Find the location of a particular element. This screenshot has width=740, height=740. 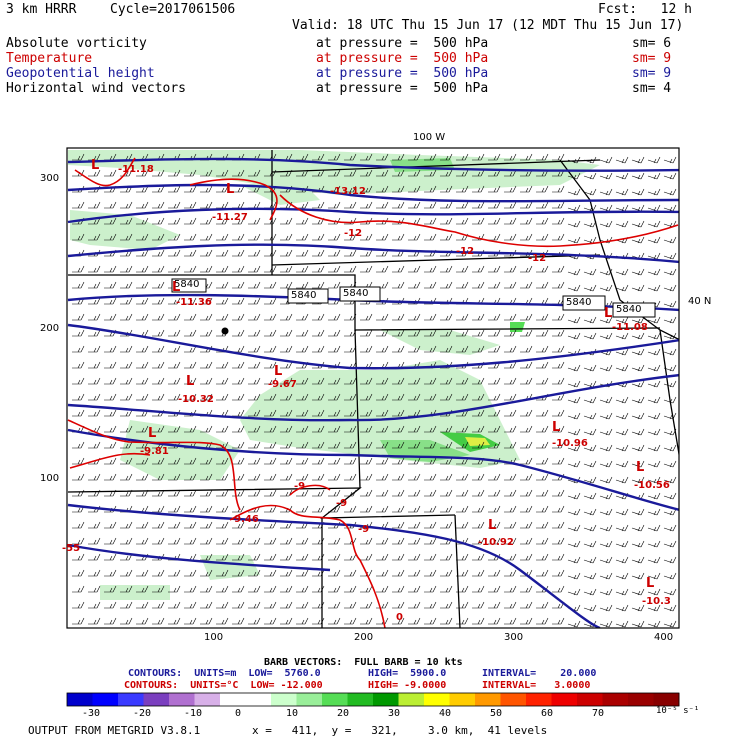

border-co-nm-ok is located at coordinates (261, 503).